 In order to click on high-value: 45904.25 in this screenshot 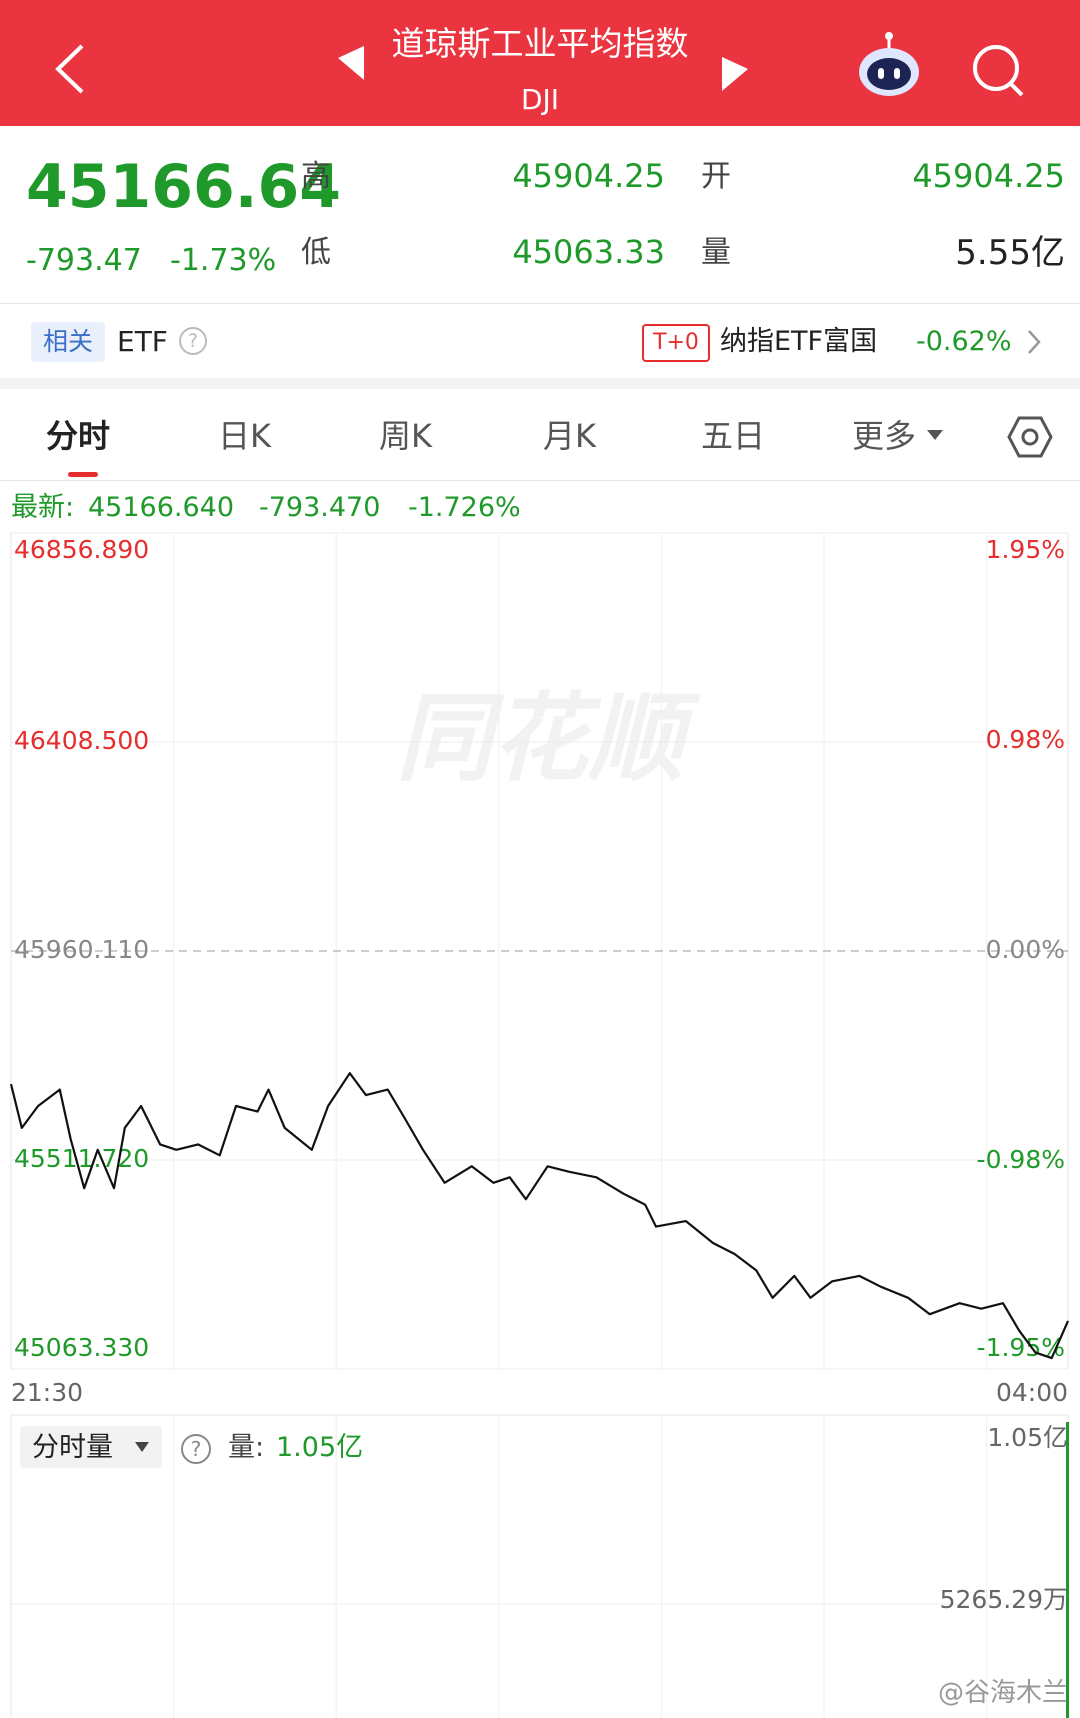, I will do `click(588, 176)`.